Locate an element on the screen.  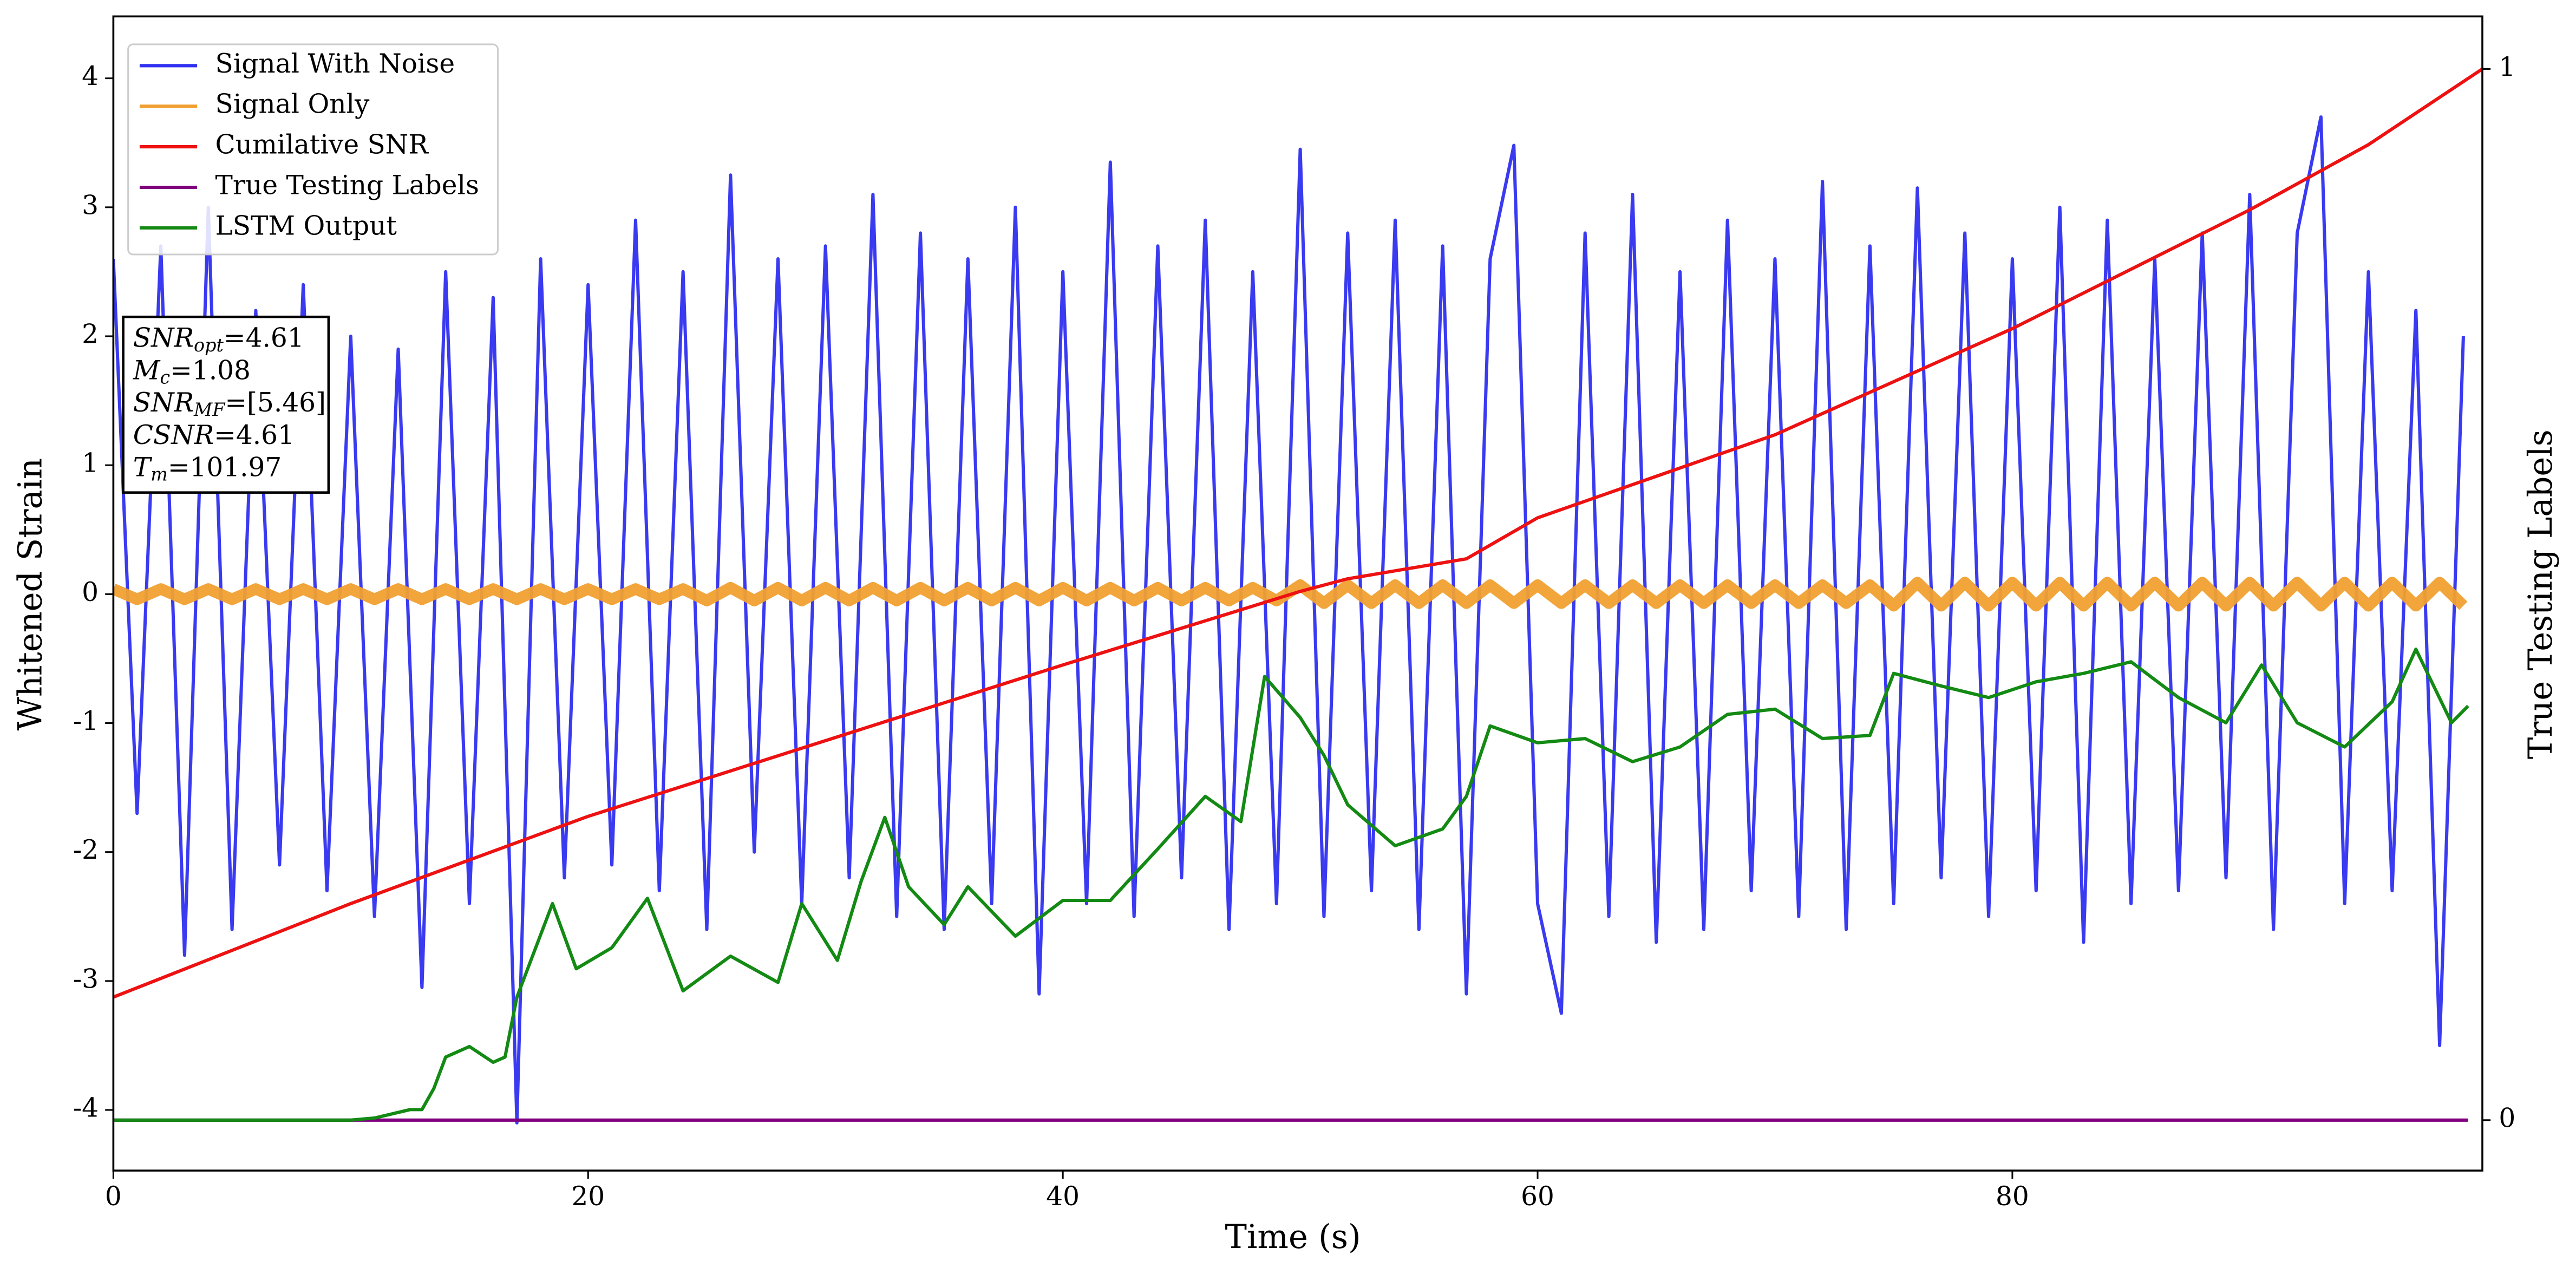
y-tick-label: -3 is located at coordinates (86, 979).